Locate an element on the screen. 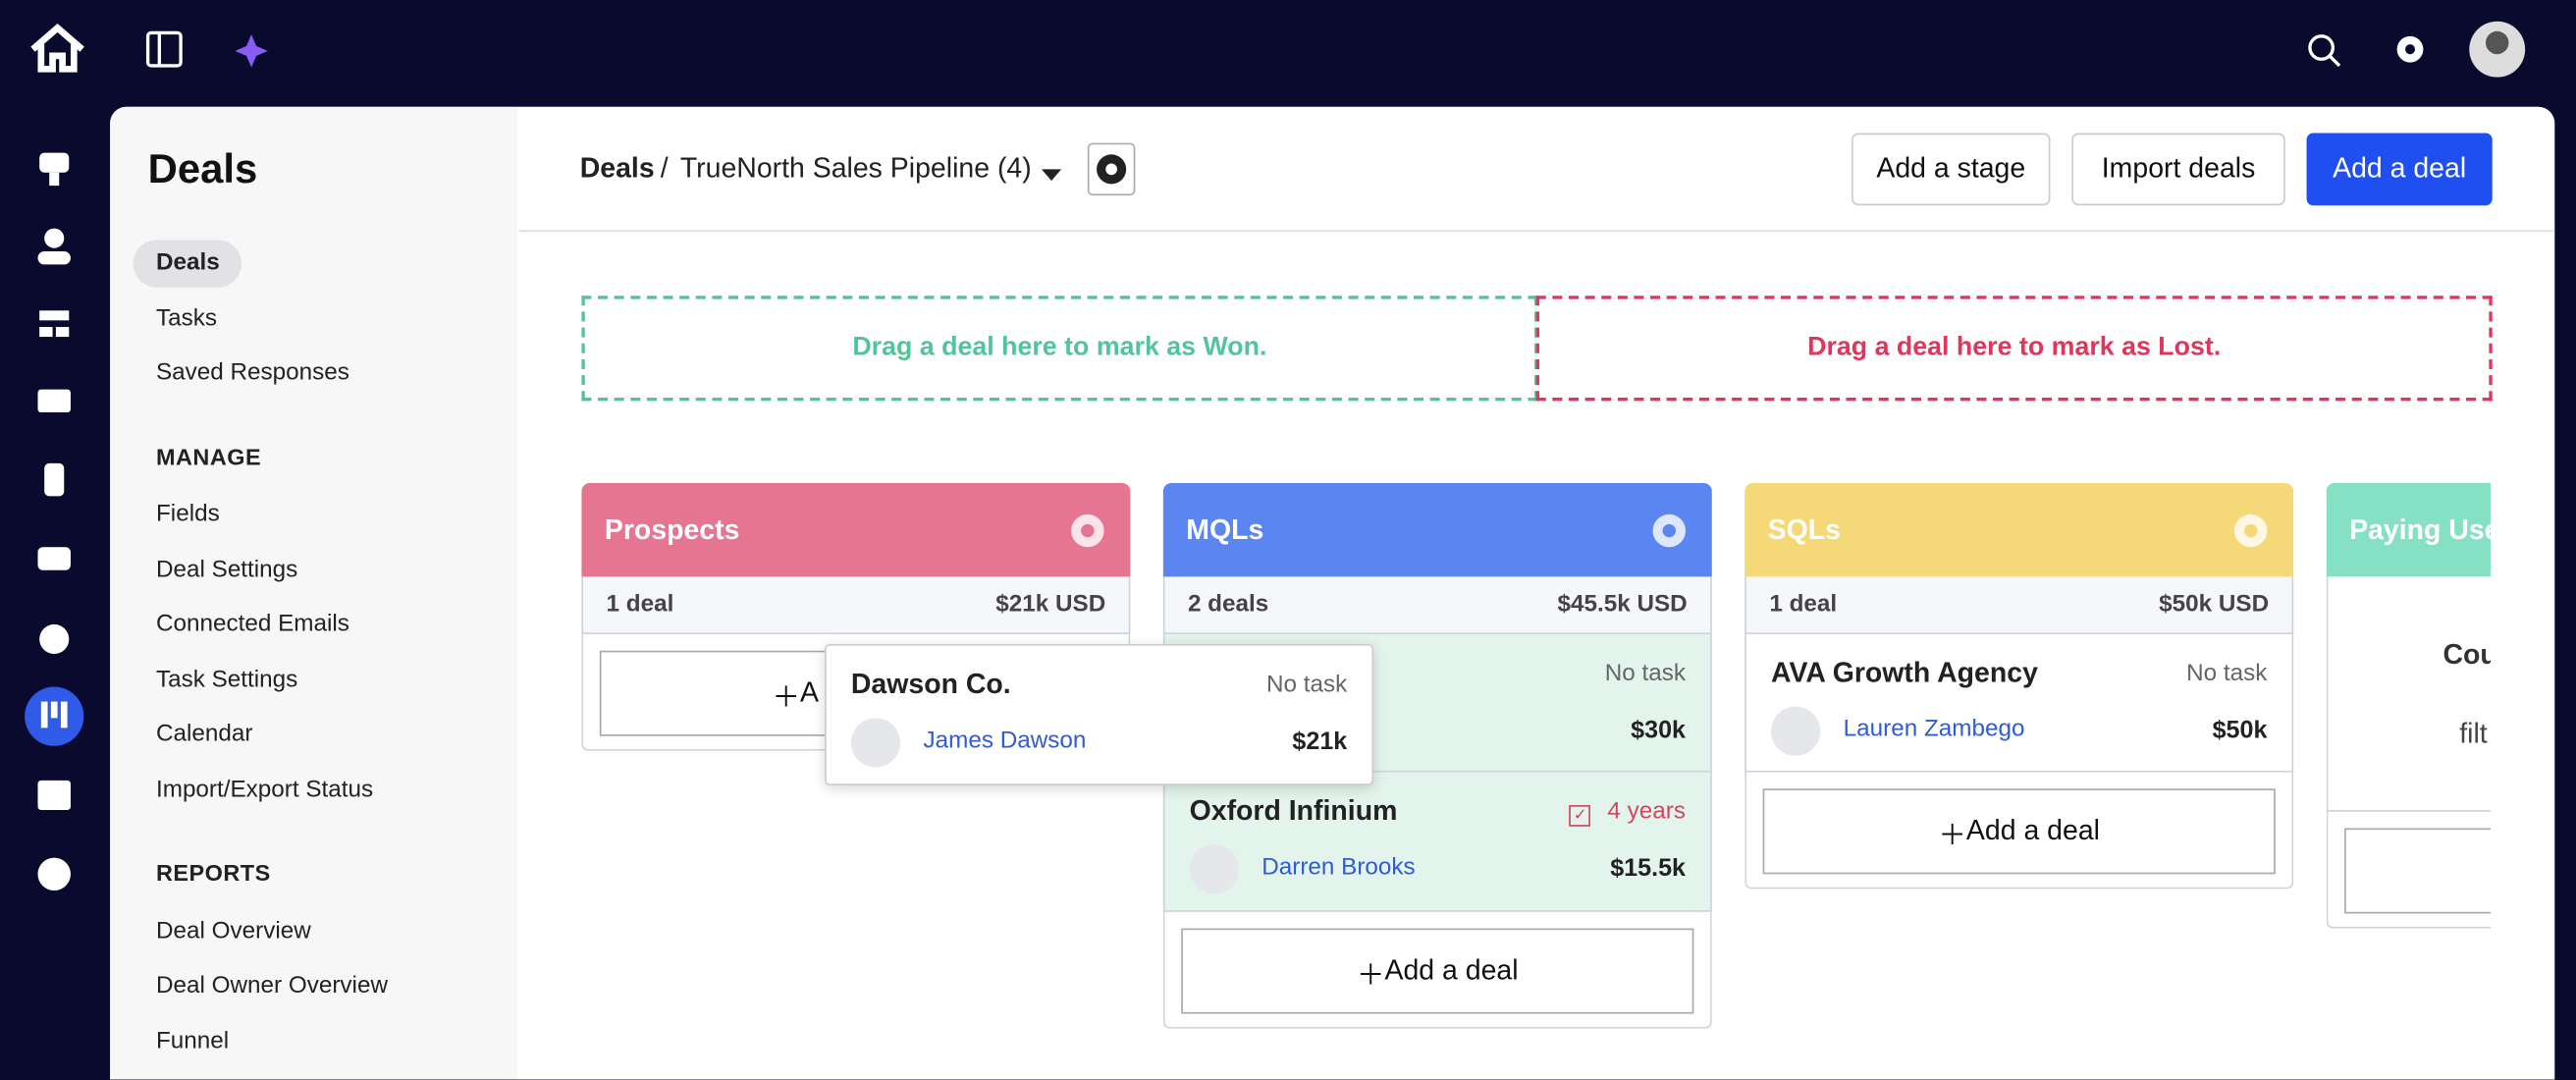  deal-total: $50k USD is located at coordinates (2214, 605).